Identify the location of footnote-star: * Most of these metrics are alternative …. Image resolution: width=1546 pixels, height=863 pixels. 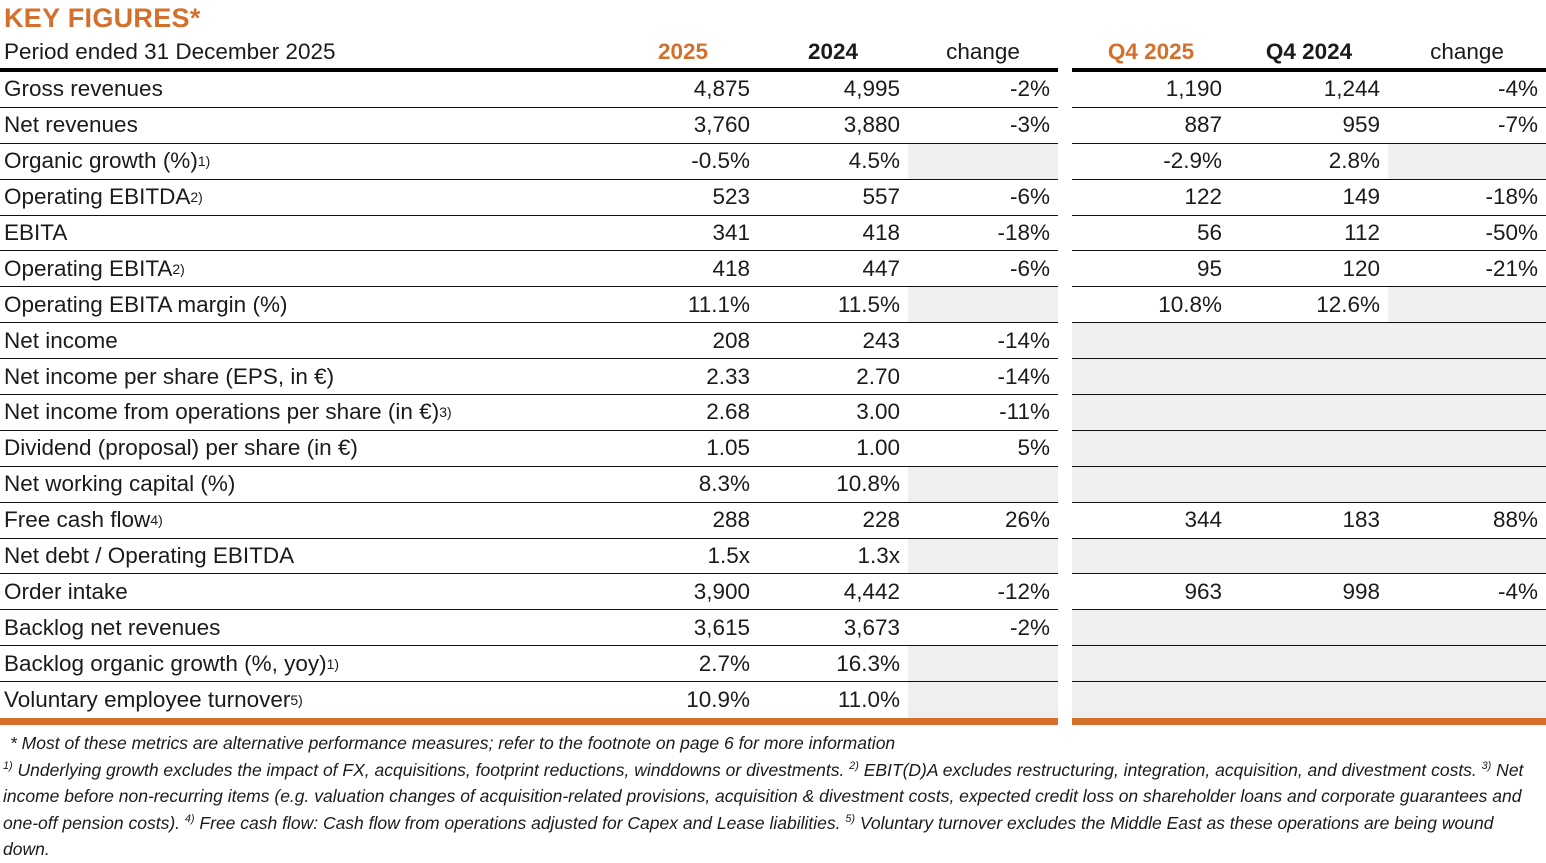
(453, 743).